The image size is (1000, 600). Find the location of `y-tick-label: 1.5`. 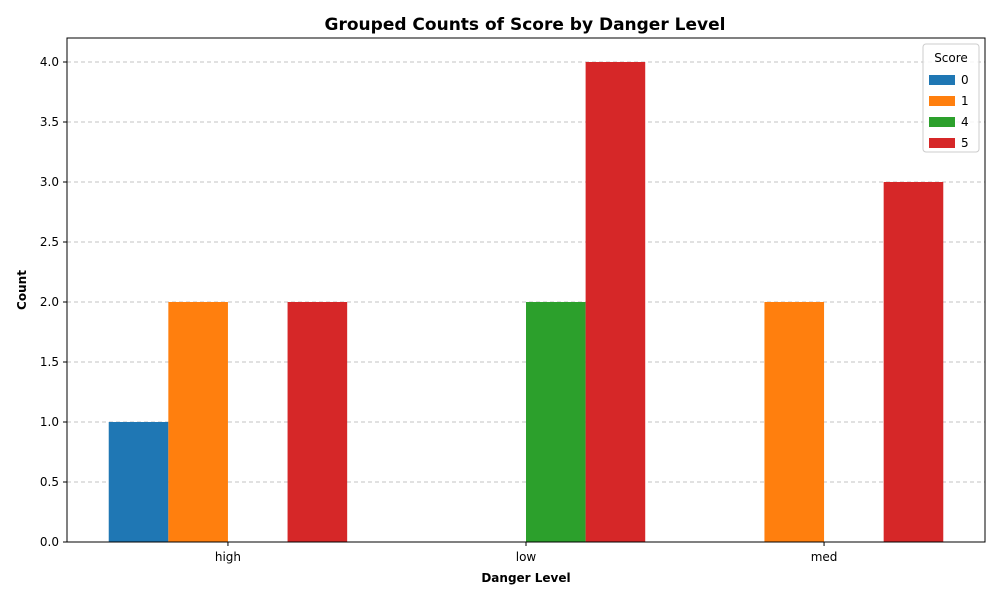

y-tick-label: 1.5 is located at coordinates (49, 362).